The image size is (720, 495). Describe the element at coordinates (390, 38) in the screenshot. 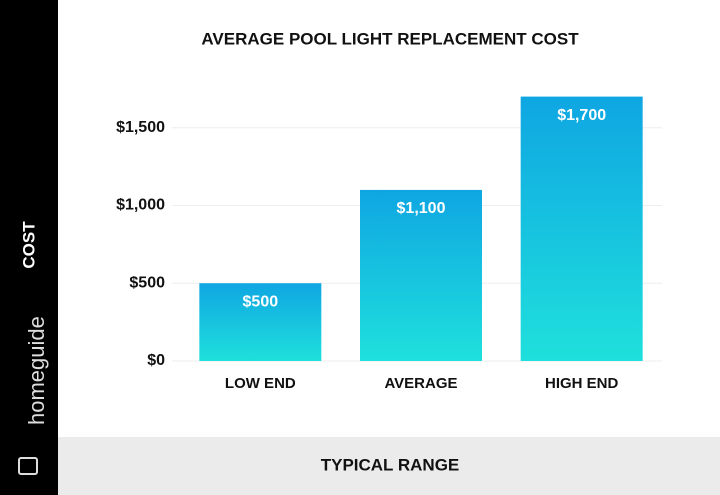

I see `chart-title: AVERAGE POOL LIGHT REPLACEMENT COST` at that location.